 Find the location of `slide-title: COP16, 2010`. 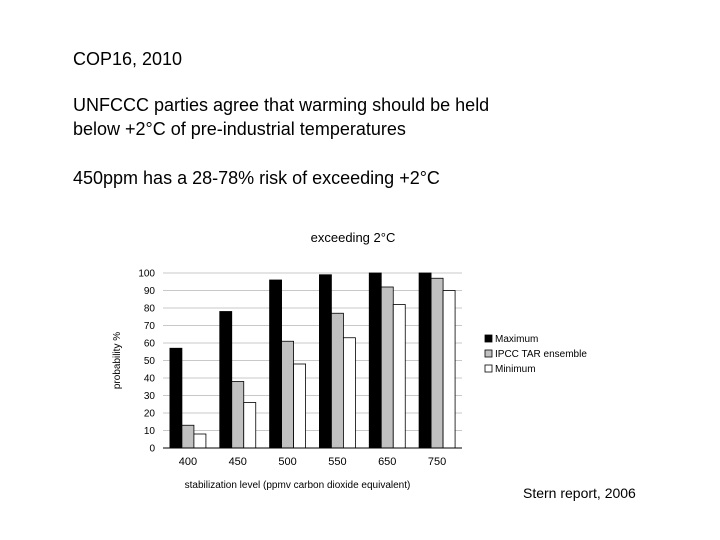

slide-title: COP16, 2010 is located at coordinates (128, 59).